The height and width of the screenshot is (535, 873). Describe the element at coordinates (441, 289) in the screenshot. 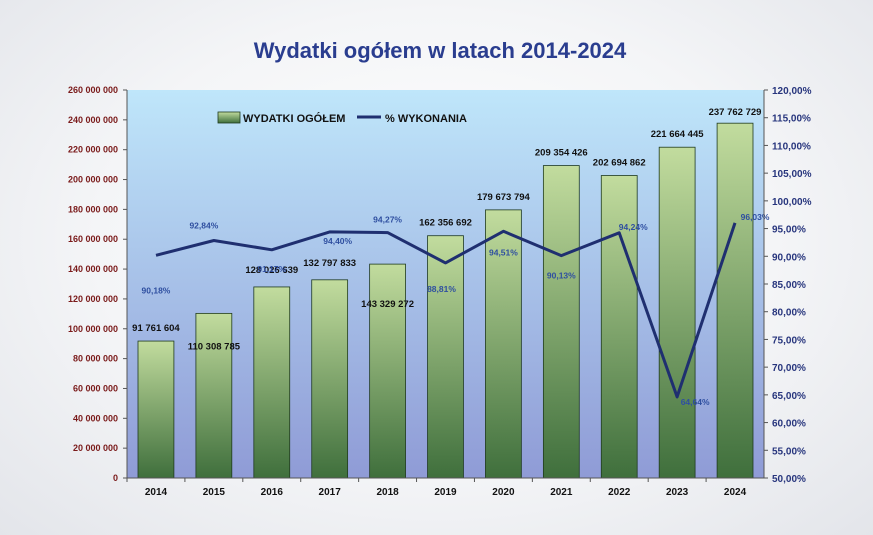

I see `line-value-label: 88,81%` at that location.